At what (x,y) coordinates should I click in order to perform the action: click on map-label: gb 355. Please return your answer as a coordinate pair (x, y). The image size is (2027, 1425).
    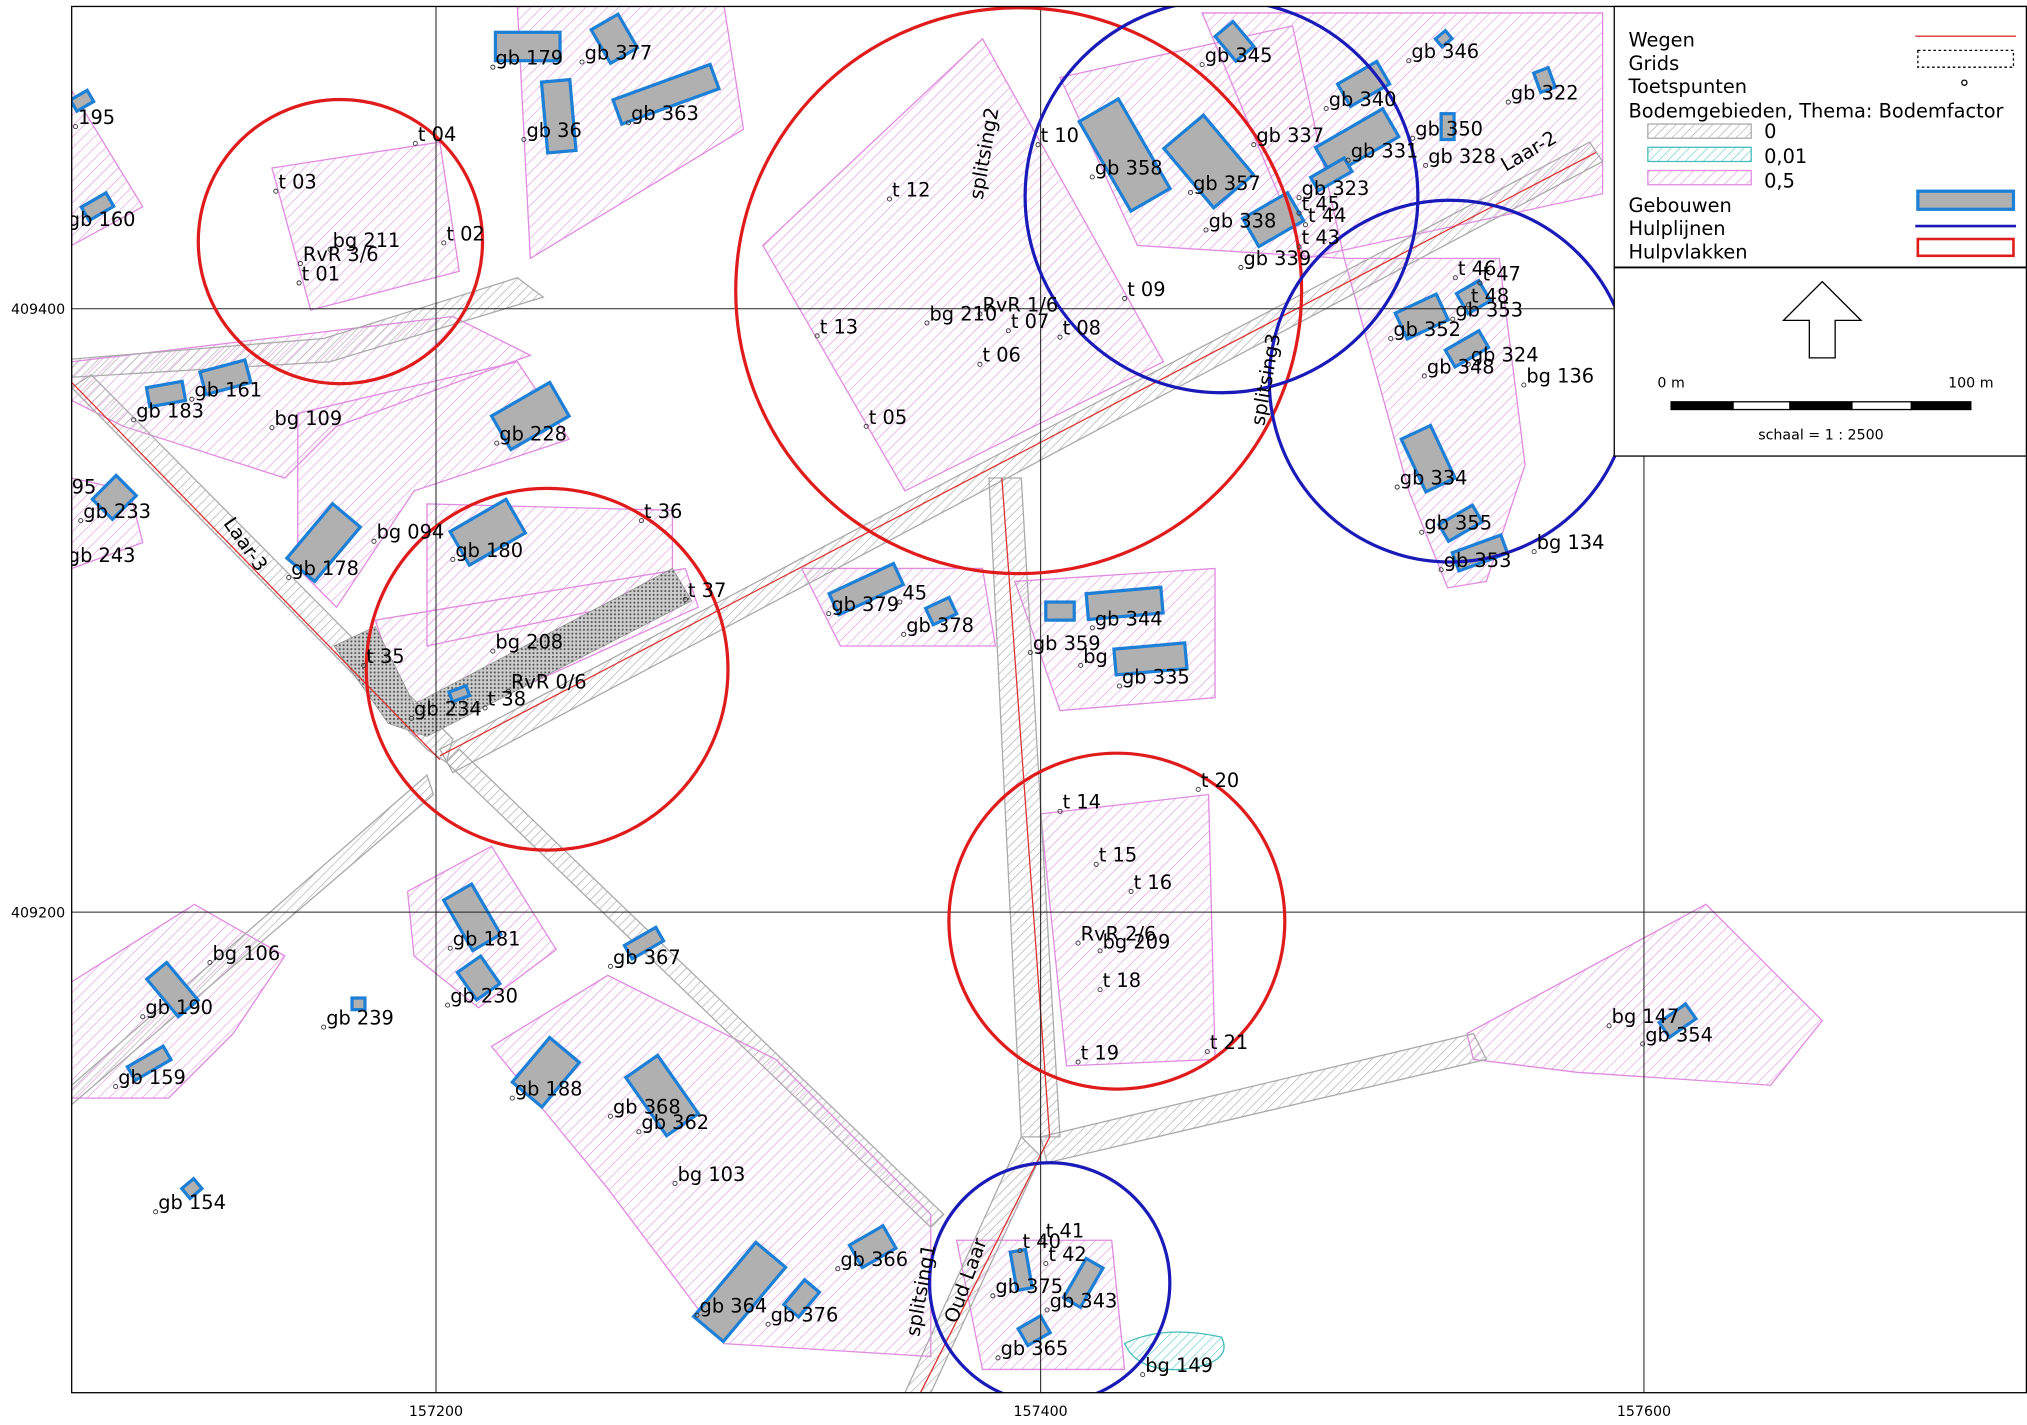
    Looking at the image, I should click on (1458, 523).